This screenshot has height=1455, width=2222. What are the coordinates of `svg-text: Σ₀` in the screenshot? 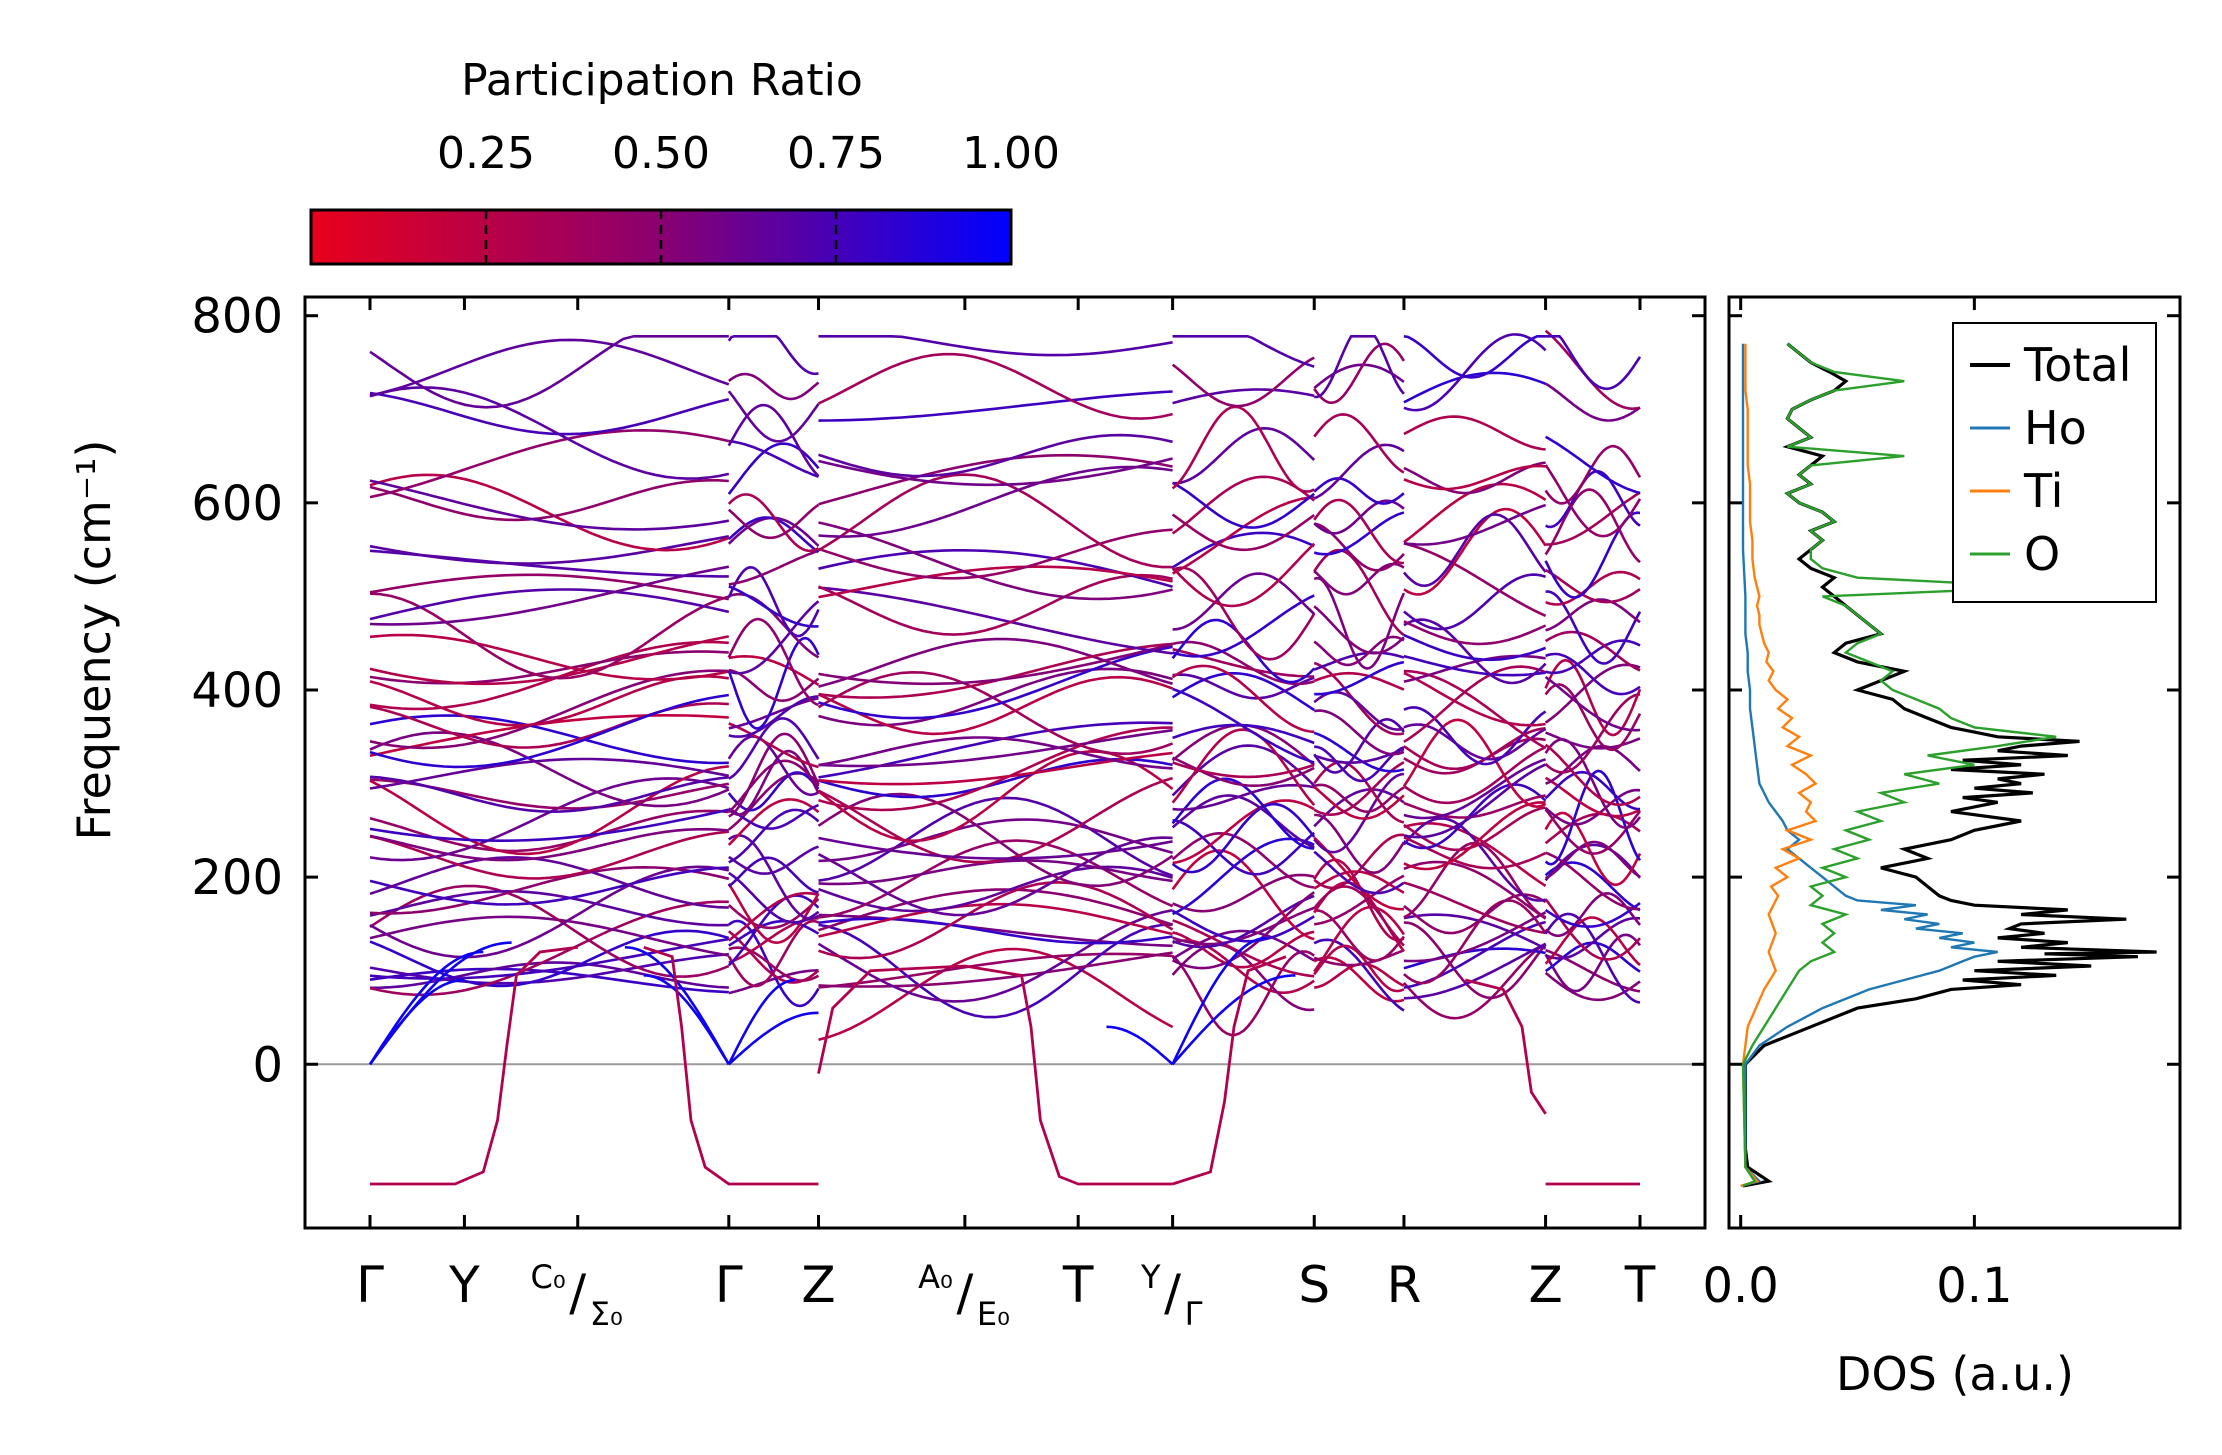 It's located at (606, 1314).